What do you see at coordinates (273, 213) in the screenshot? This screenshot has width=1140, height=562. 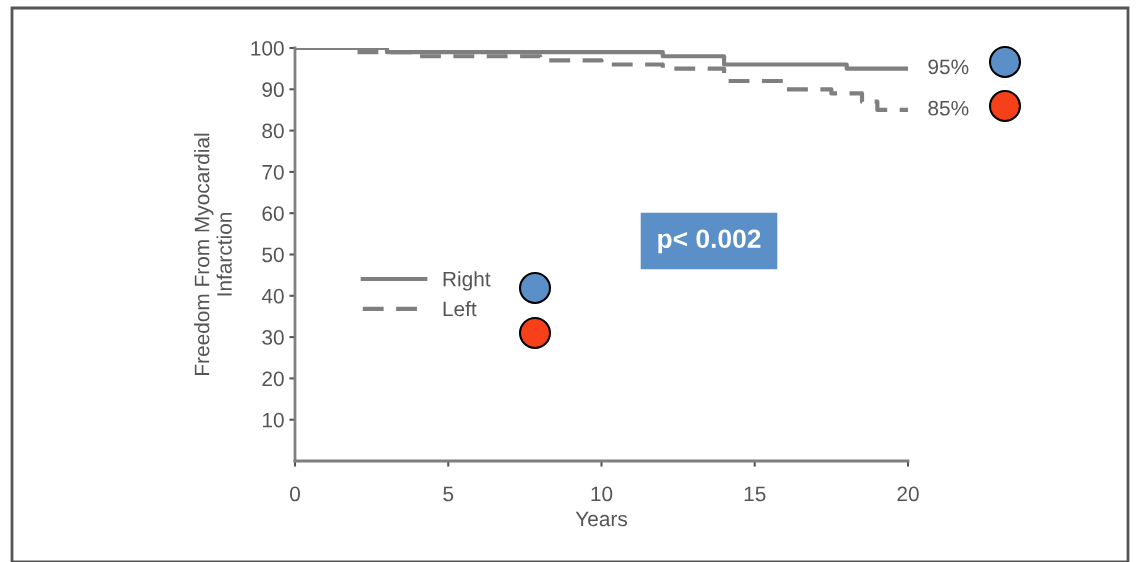 I see `y-tick-label: 60` at bounding box center [273, 213].